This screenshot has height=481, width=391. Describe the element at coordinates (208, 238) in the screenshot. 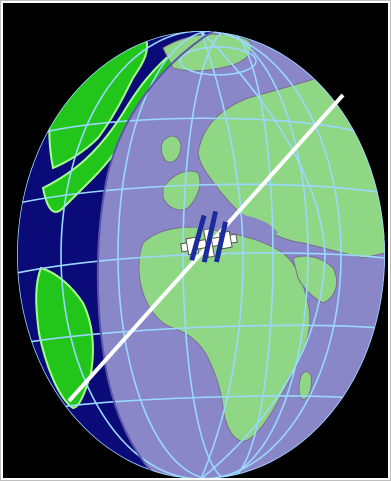

I see `iss-satellite-icon` at that location.